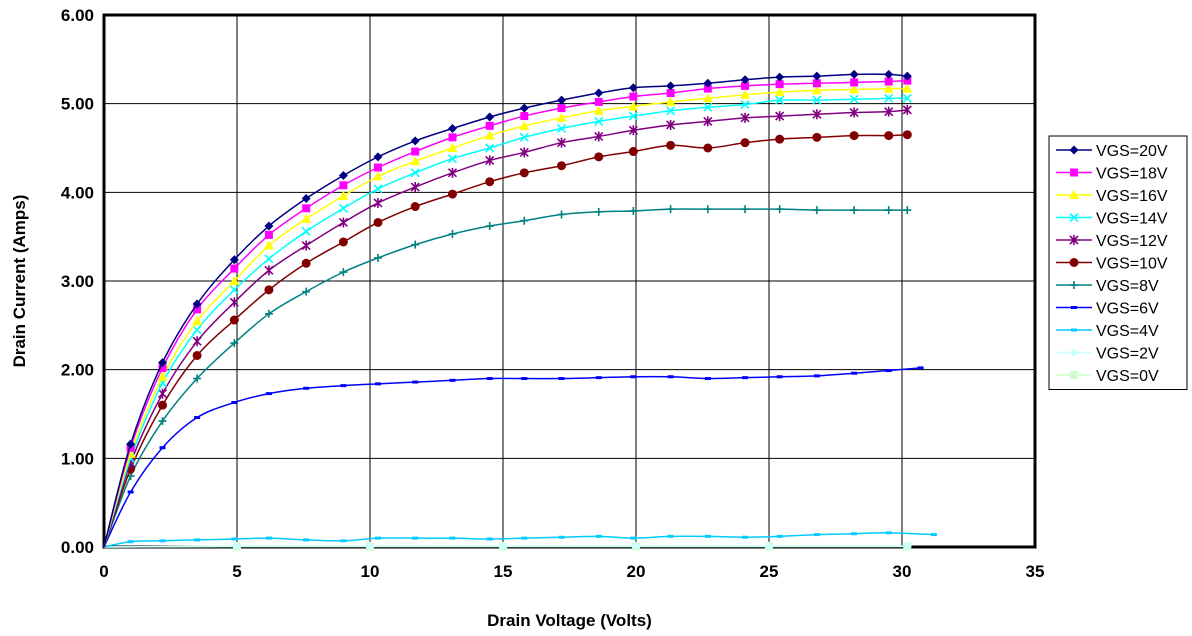 This screenshot has height=636, width=1192. What do you see at coordinates (19, 281) in the screenshot?
I see `y-axis-title: Drain Current (Amps)` at bounding box center [19, 281].